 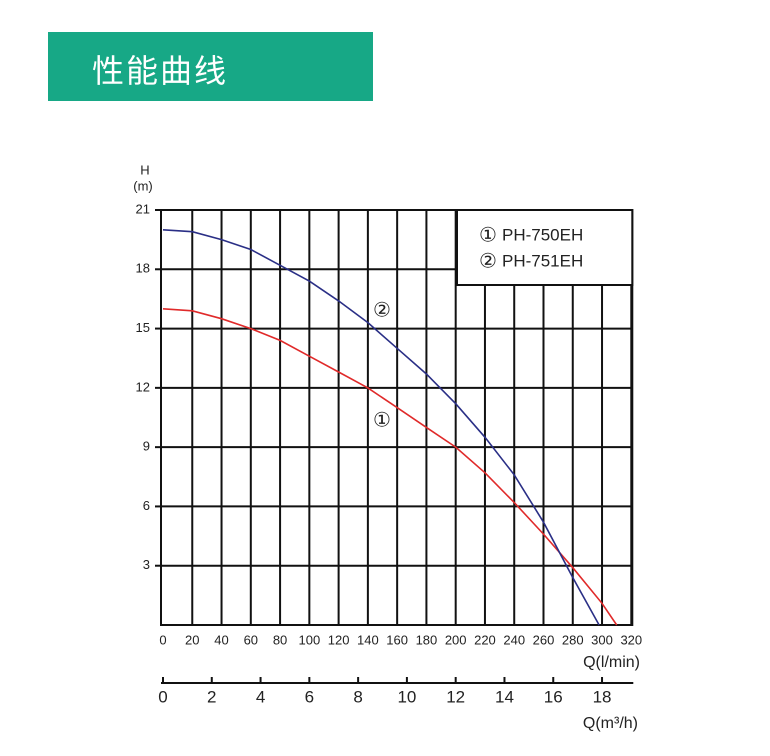 What do you see at coordinates (545, 247) in the screenshot?
I see `legend-box` at bounding box center [545, 247].